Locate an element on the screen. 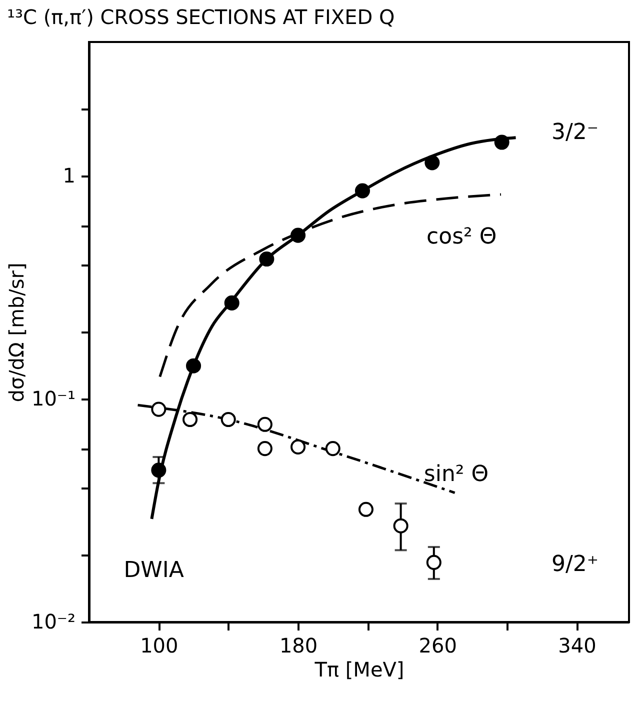 The image size is (637, 721). annotation: cos² Θ is located at coordinates (461, 237).